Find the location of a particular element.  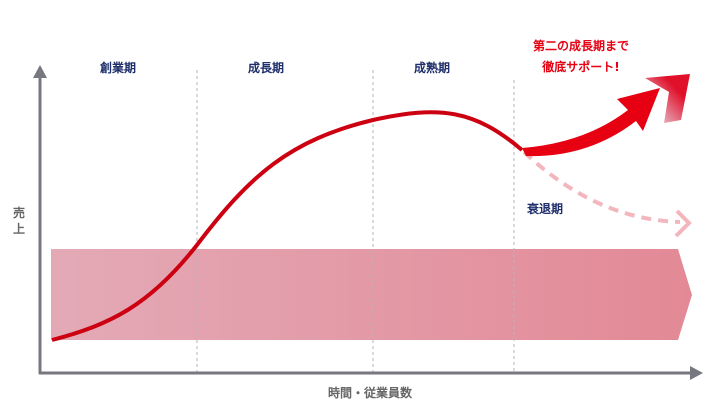

phase-label-growth: 成長期 is located at coordinates (266, 67).